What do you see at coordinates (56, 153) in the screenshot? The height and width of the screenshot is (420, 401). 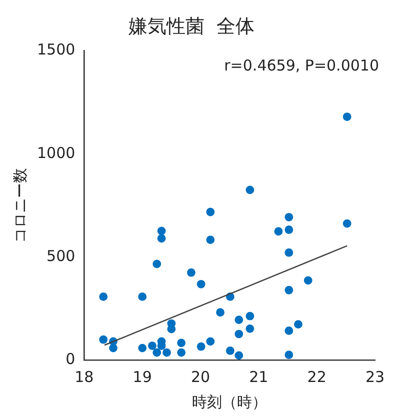 I see `y-tick-label: 1000` at bounding box center [56, 153].